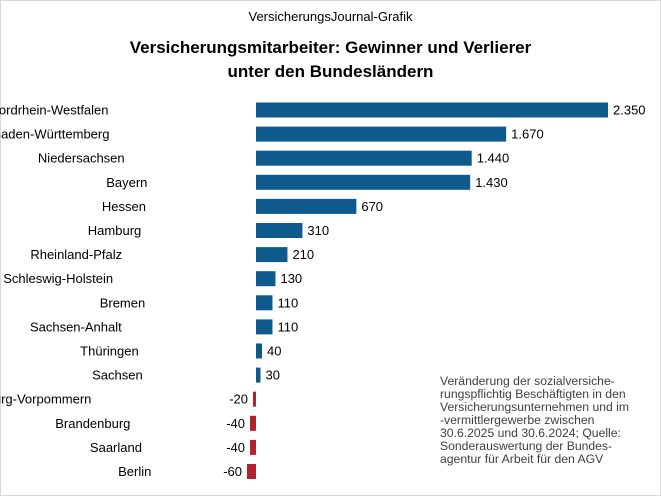 Image resolution: width=661 pixels, height=496 pixels. I want to click on data-label: 1.670, so click(527, 134).